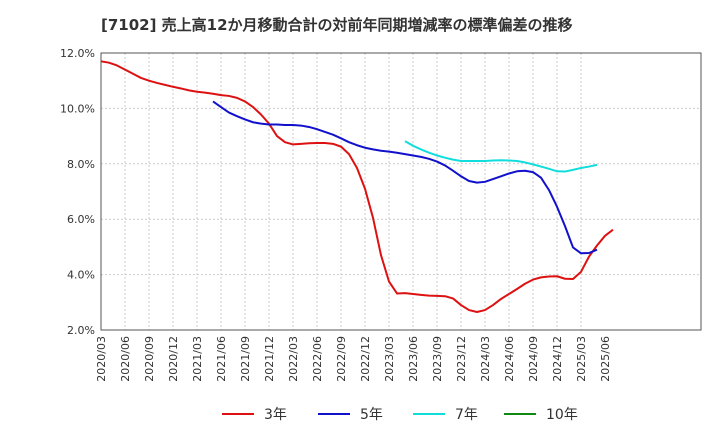 Image resolution: width=720 pixels, height=440 pixels. Describe the element at coordinates (437, 359) in the screenshot. I see `x-tick-label: 2023/09` at that location.